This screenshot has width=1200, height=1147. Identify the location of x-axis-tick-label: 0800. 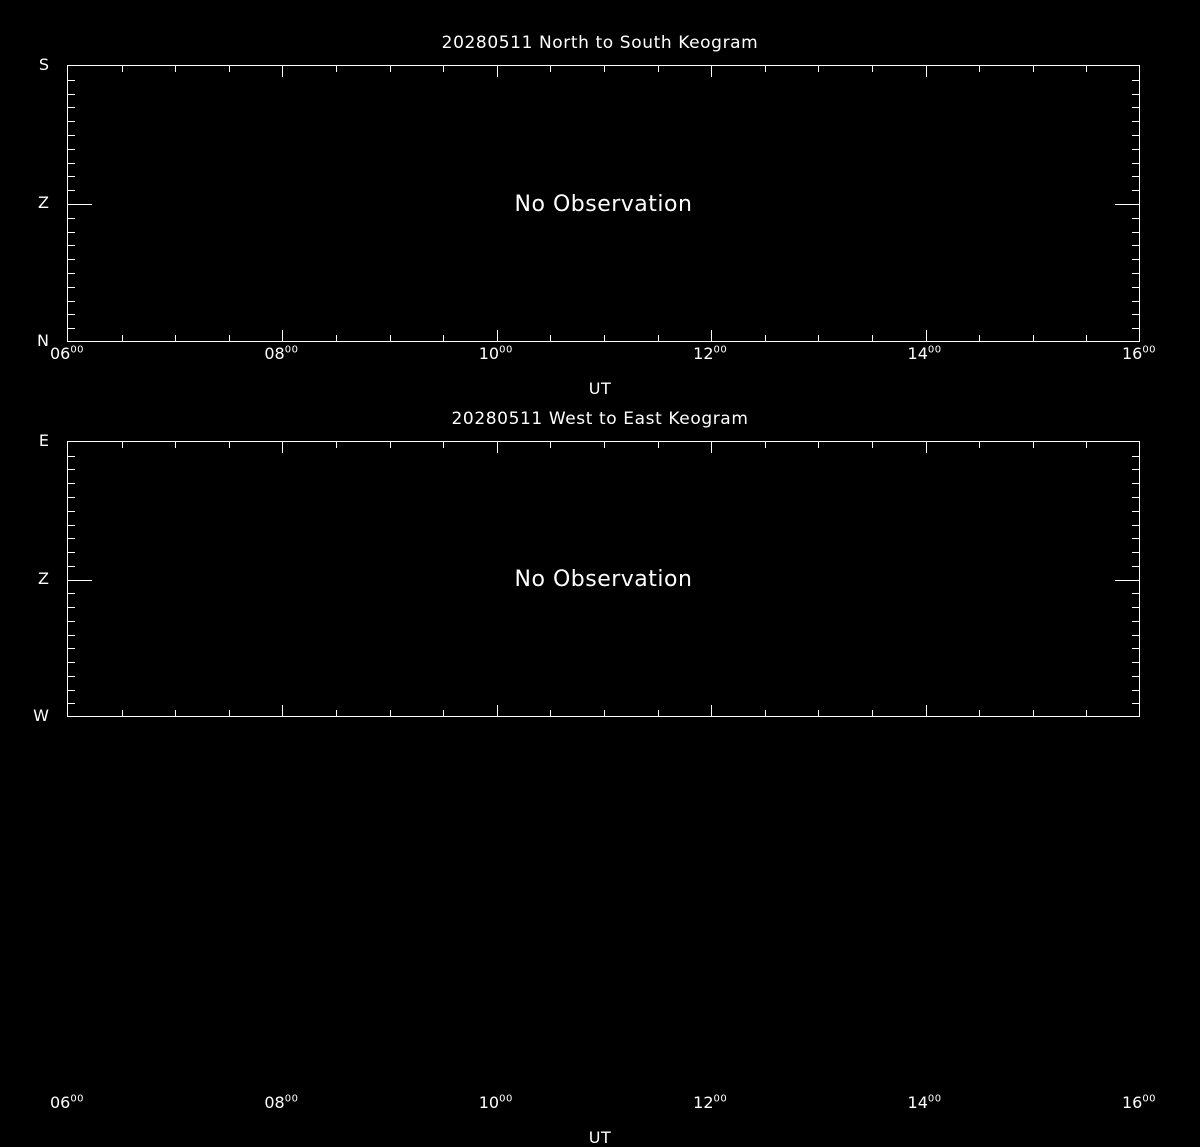
(281, 1102).